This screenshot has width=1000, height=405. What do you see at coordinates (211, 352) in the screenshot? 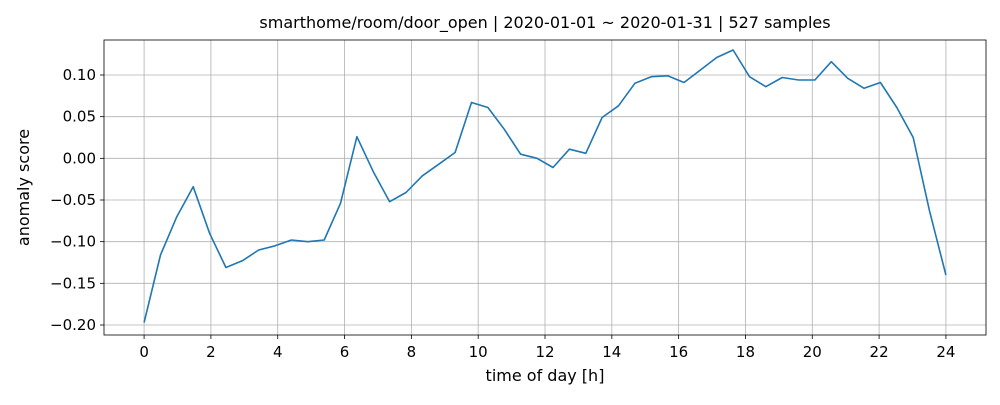
I see `x-tick-label: 2` at bounding box center [211, 352].